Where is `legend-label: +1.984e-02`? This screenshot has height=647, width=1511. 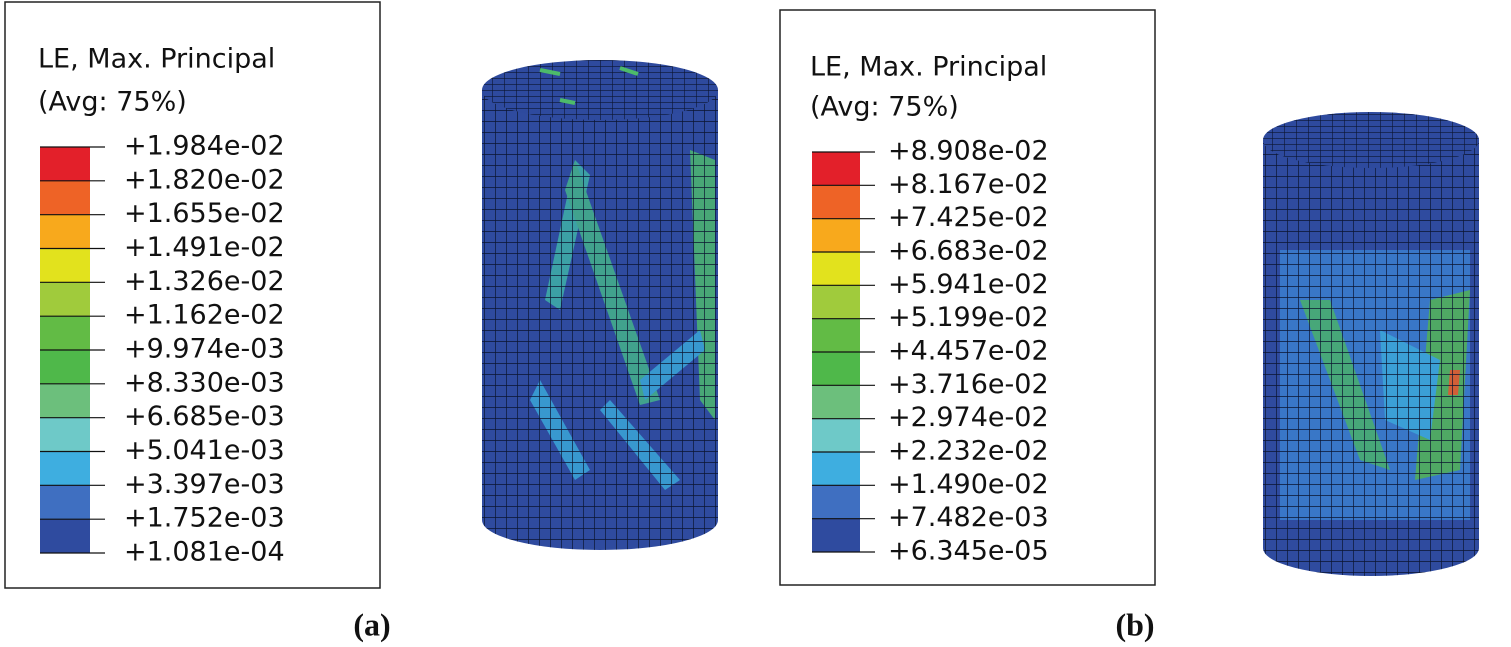 legend-label: +1.984e-02 is located at coordinates (204, 146).